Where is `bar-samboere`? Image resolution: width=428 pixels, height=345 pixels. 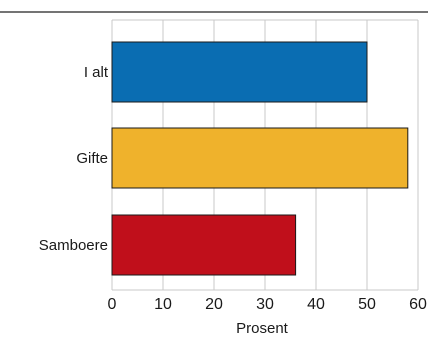
bar-samboere is located at coordinates (204, 245).